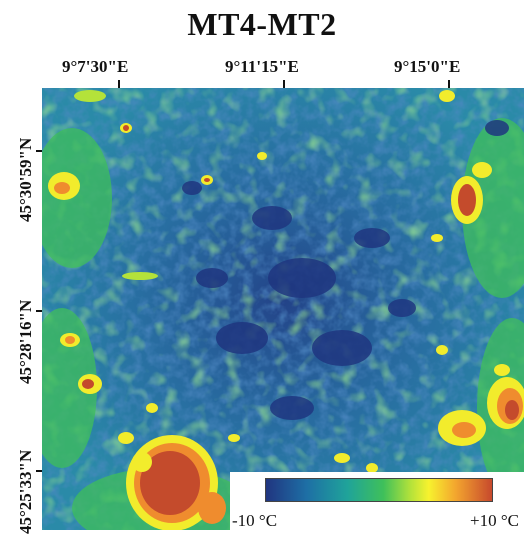  What do you see at coordinates (25, 491) in the screenshot?
I see `latitude-label-3: 45°25'33"N` at bounding box center [25, 491].